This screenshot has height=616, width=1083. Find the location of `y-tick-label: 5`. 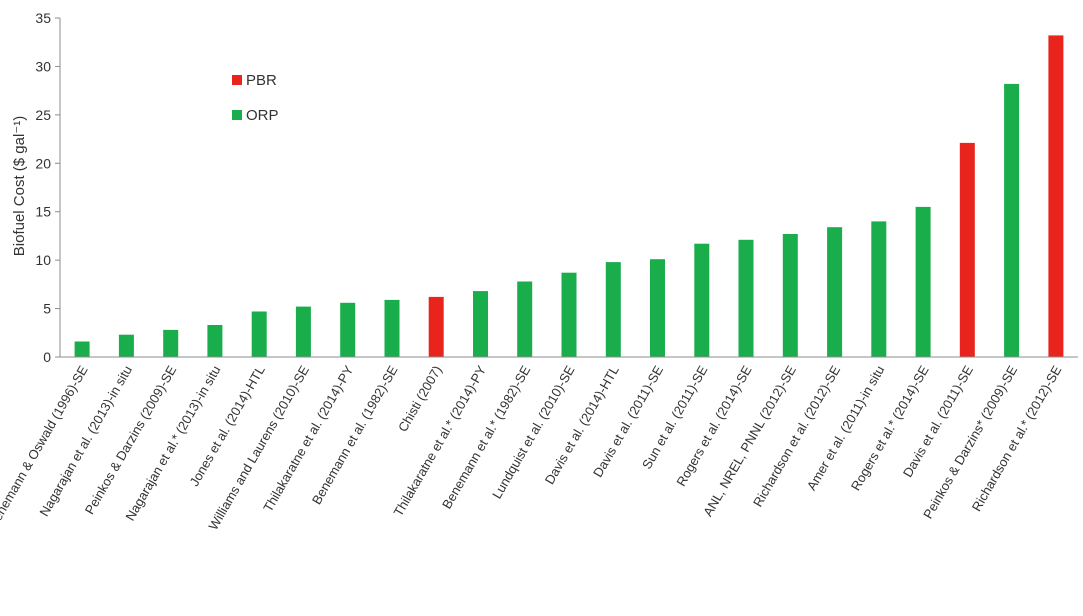

y-tick-label: 5 is located at coordinates (47, 309).